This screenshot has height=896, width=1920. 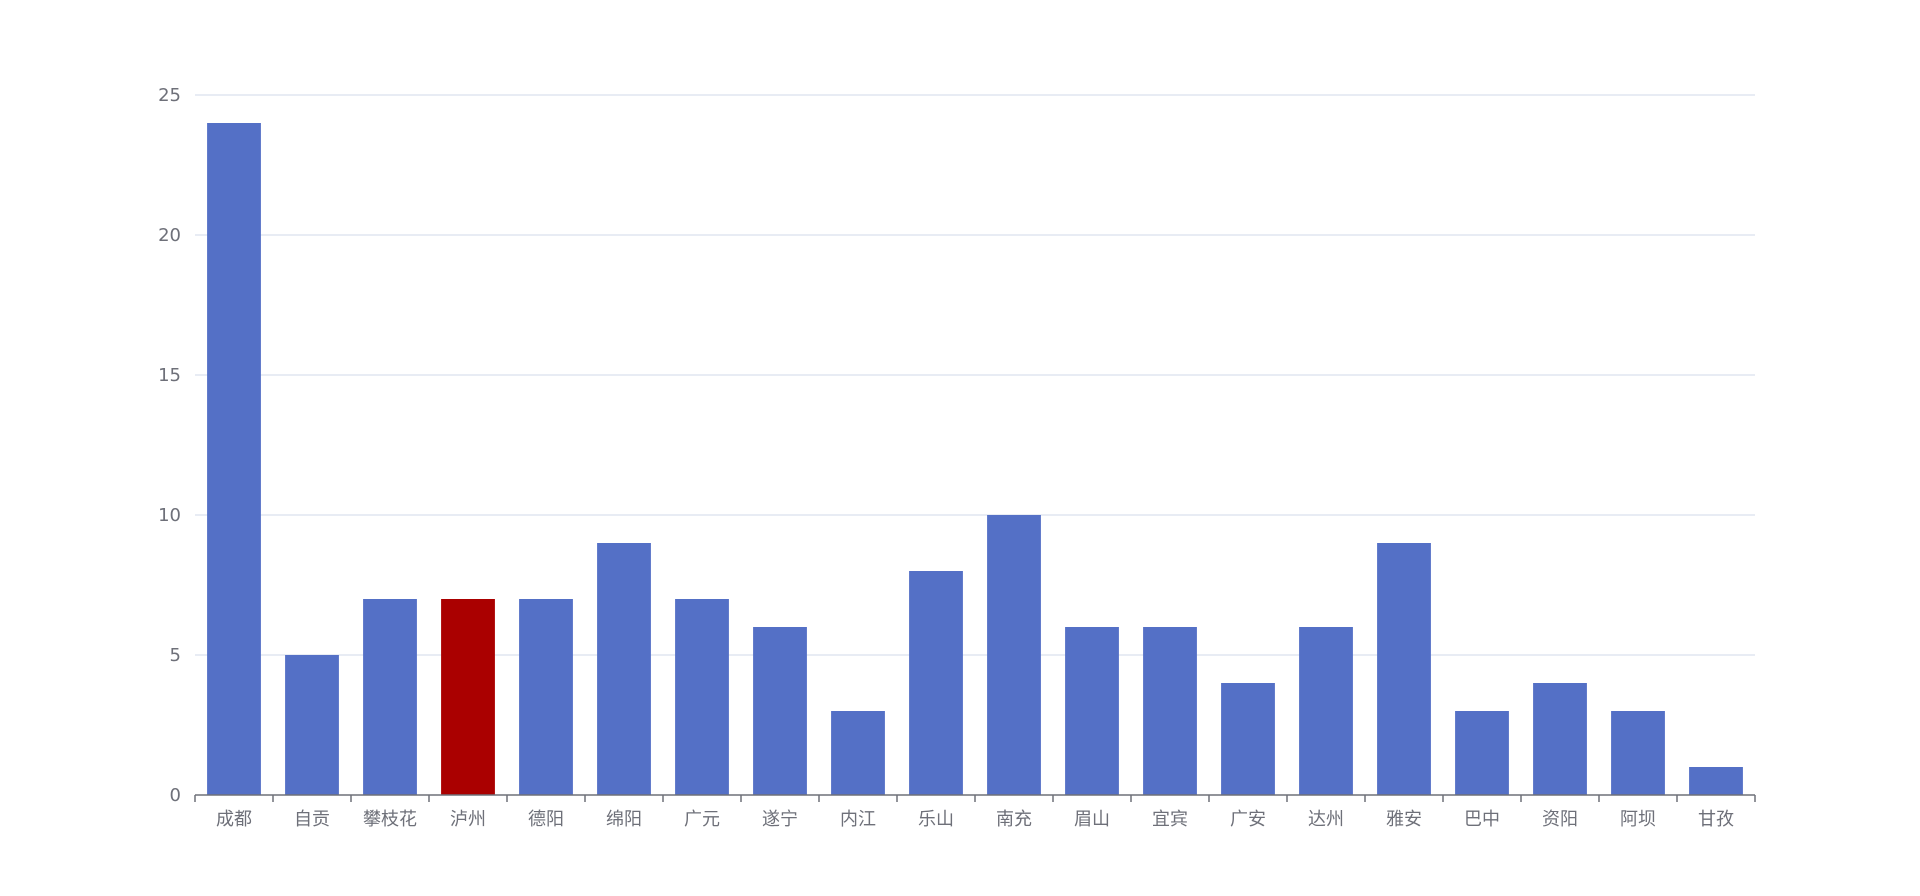 What do you see at coordinates (169, 515) in the screenshot?
I see `y-tick-label: 10` at bounding box center [169, 515].